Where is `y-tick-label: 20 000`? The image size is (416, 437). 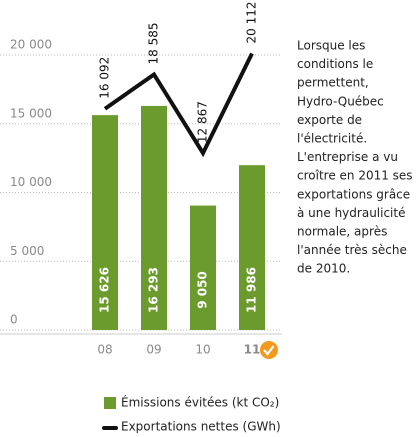 y-tick-label: 20 000 is located at coordinates (31, 45).